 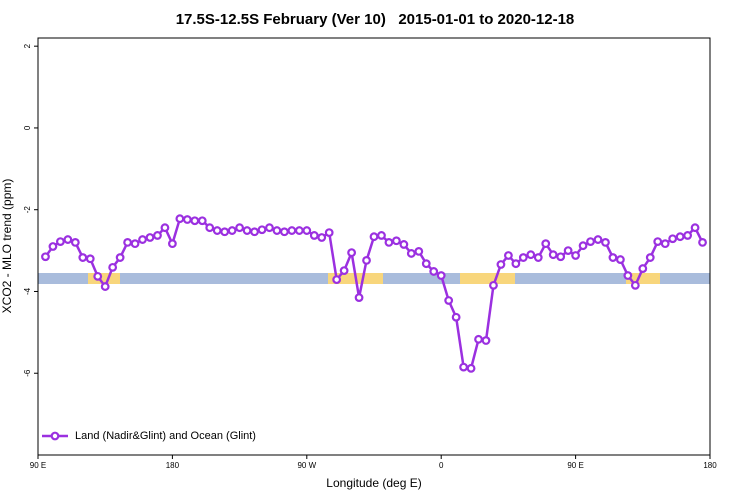 I want to click on x-tick-label: 90 W, so click(x=306, y=465).